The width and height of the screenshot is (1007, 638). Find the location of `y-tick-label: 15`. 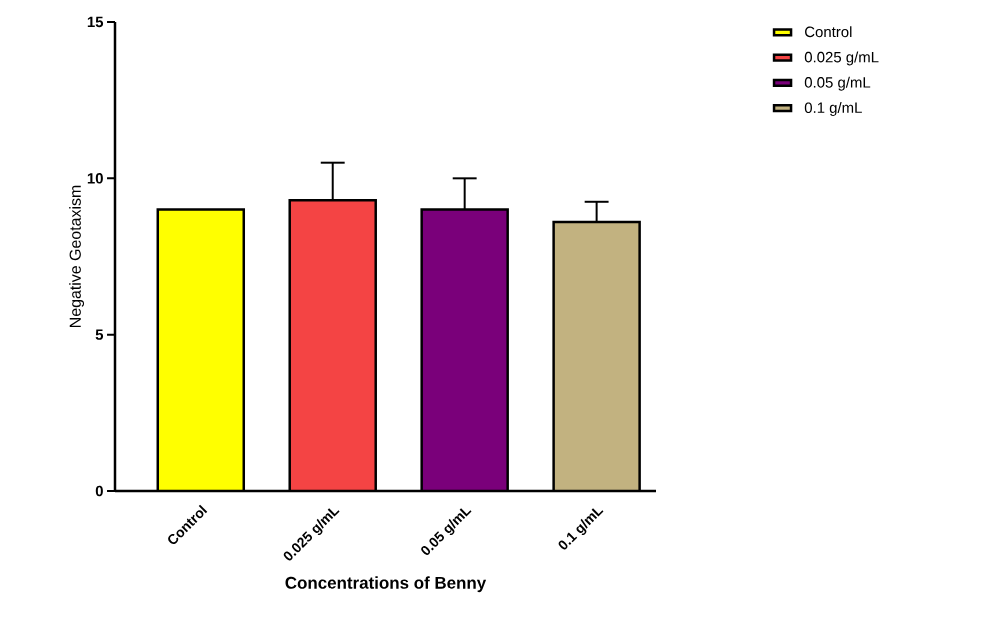

y-tick-label: 15 is located at coordinates (95, 22).